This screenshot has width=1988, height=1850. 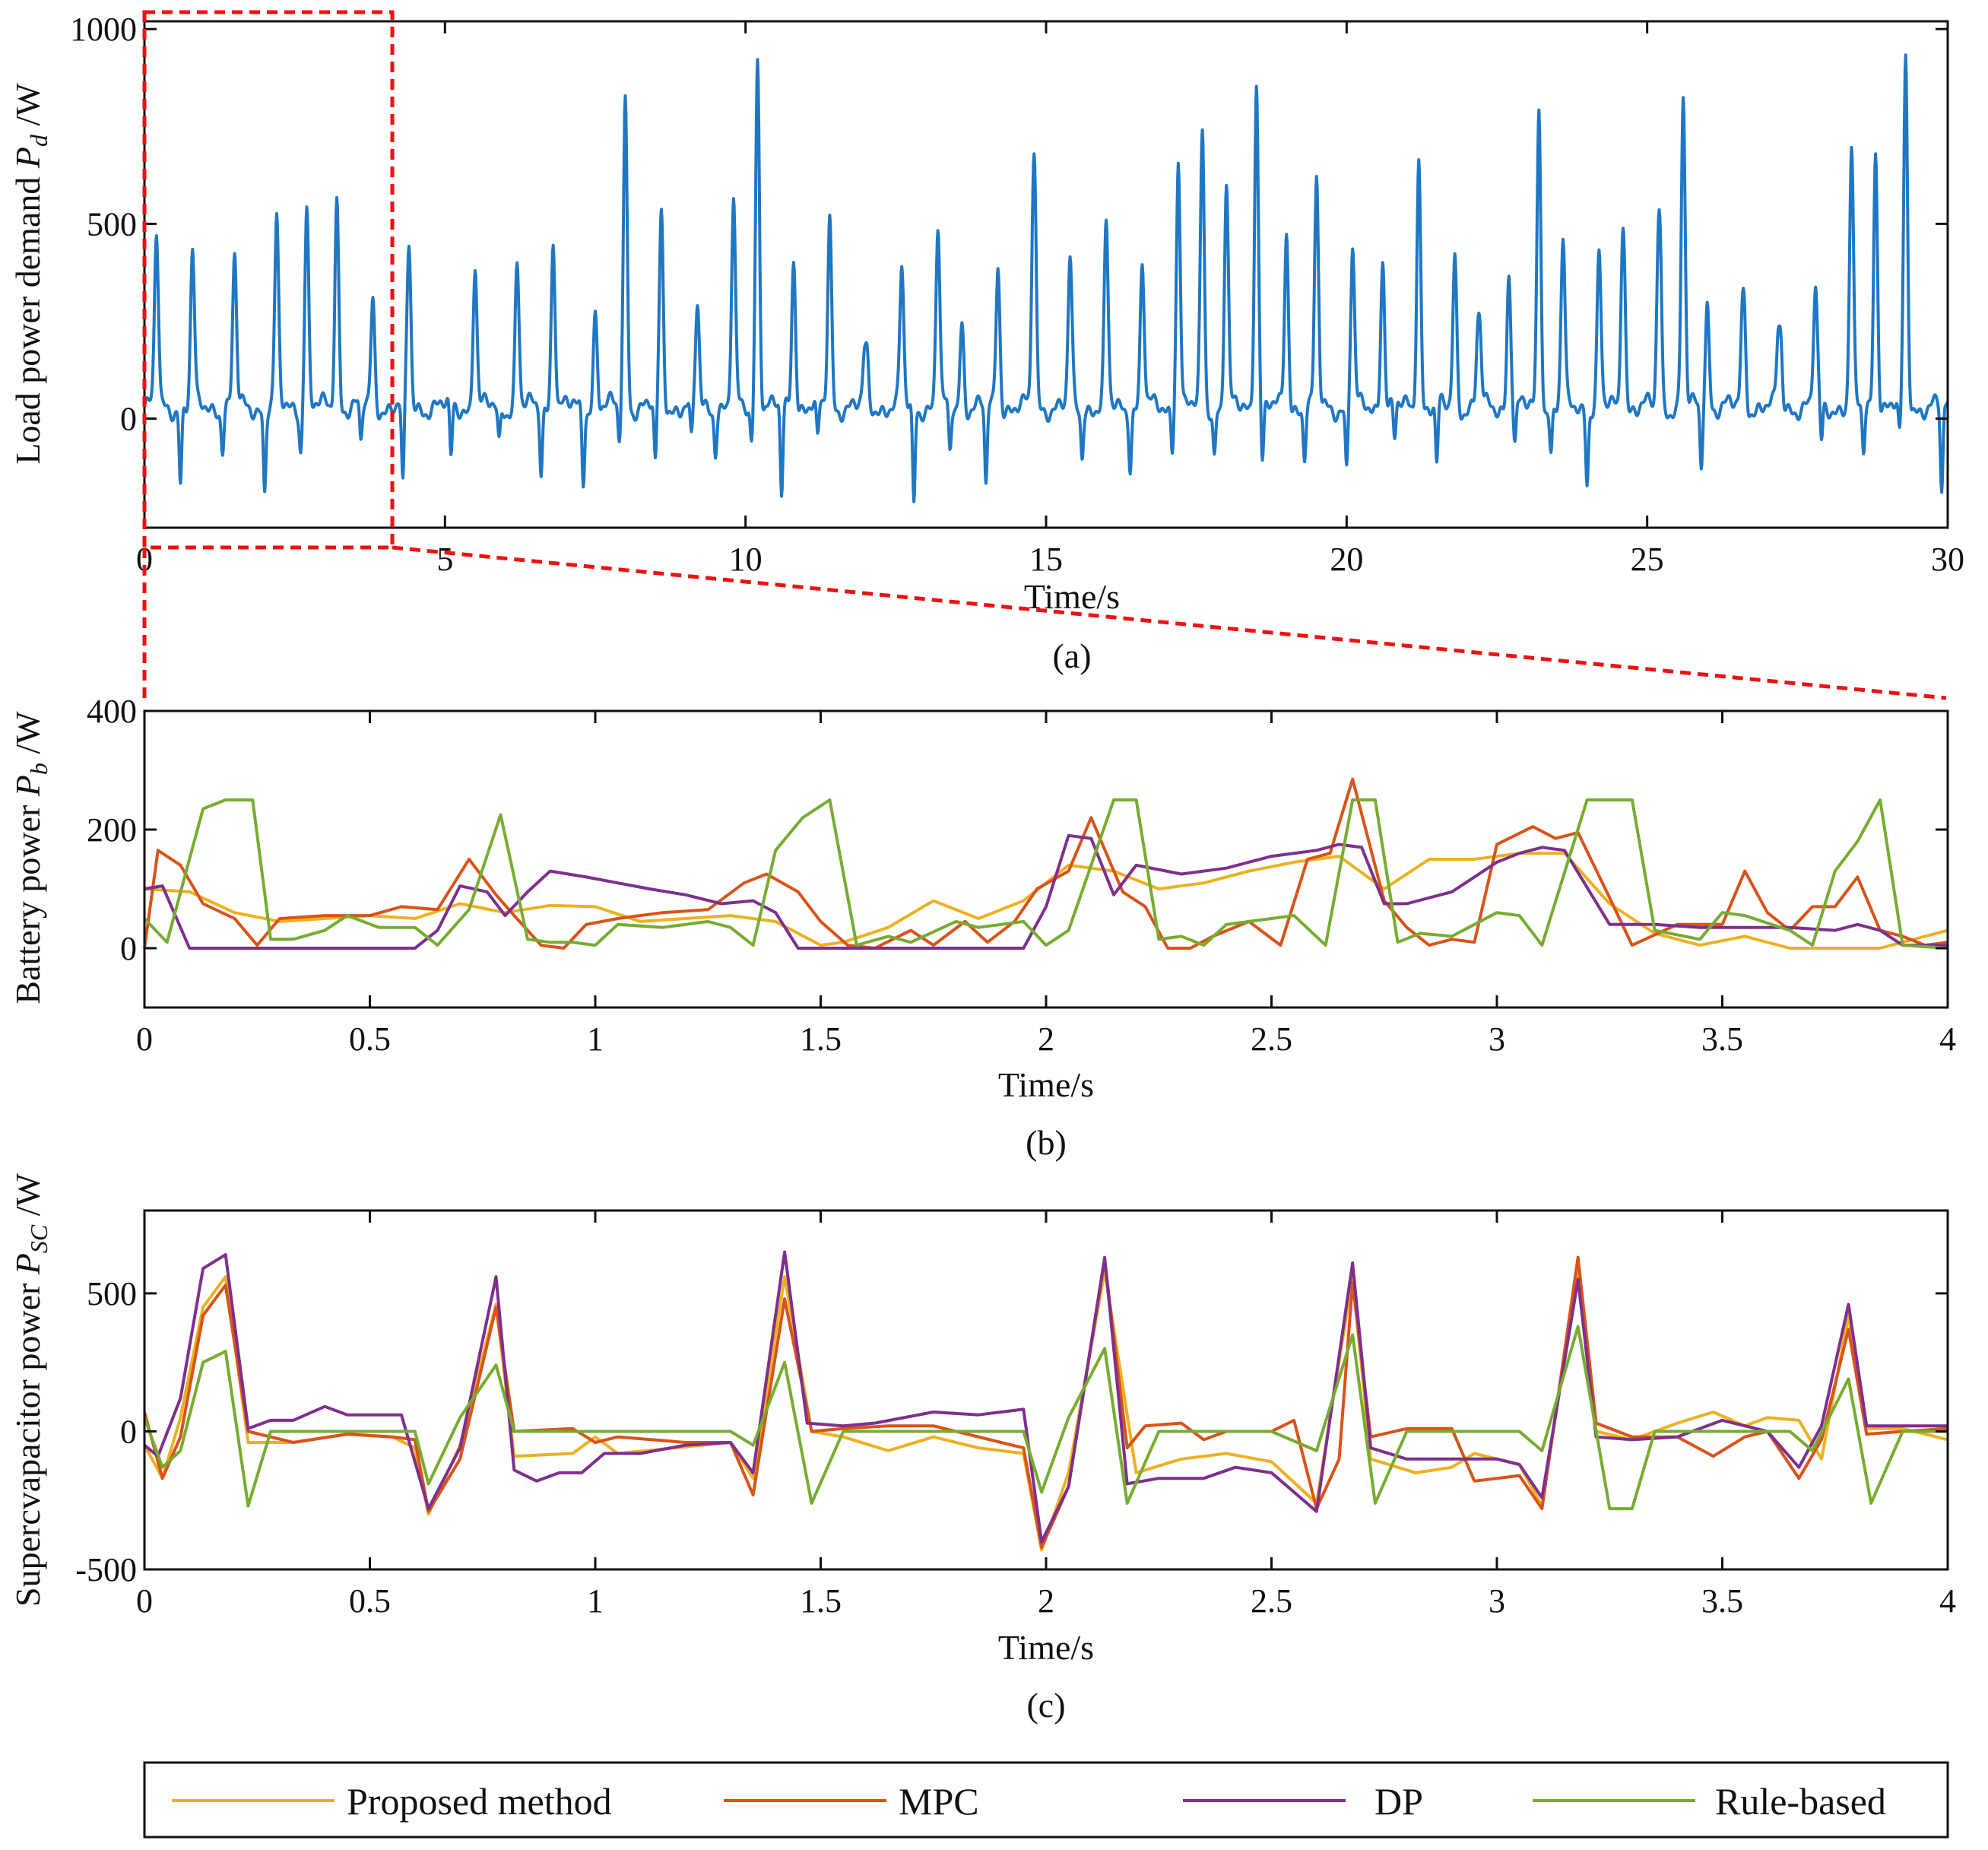 I want to click on panel-c-ylabel: Supercvapacitor power PSC /W, so click(x=30, y=1390).